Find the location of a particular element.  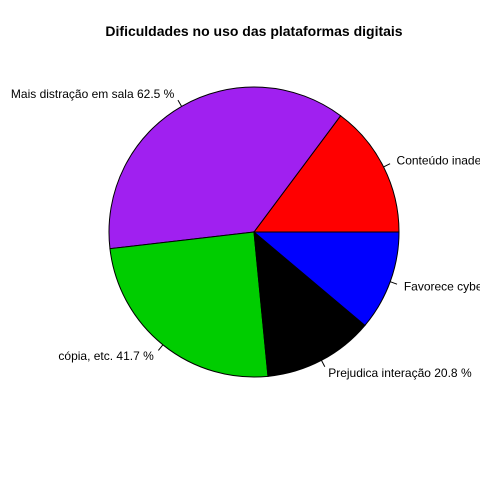

pie-label-1: Mais distração em sala 62.5 % is located at coordinates (93, 94).